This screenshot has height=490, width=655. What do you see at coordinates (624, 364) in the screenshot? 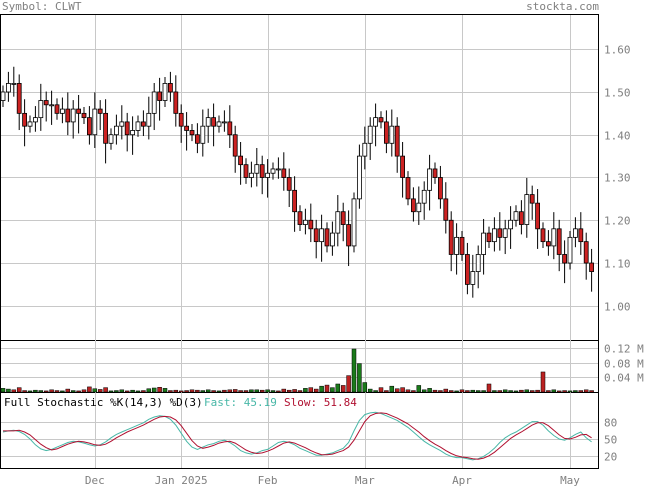
I see `volume-tick-label: 0.08 M` at bounding box center [624, 364].